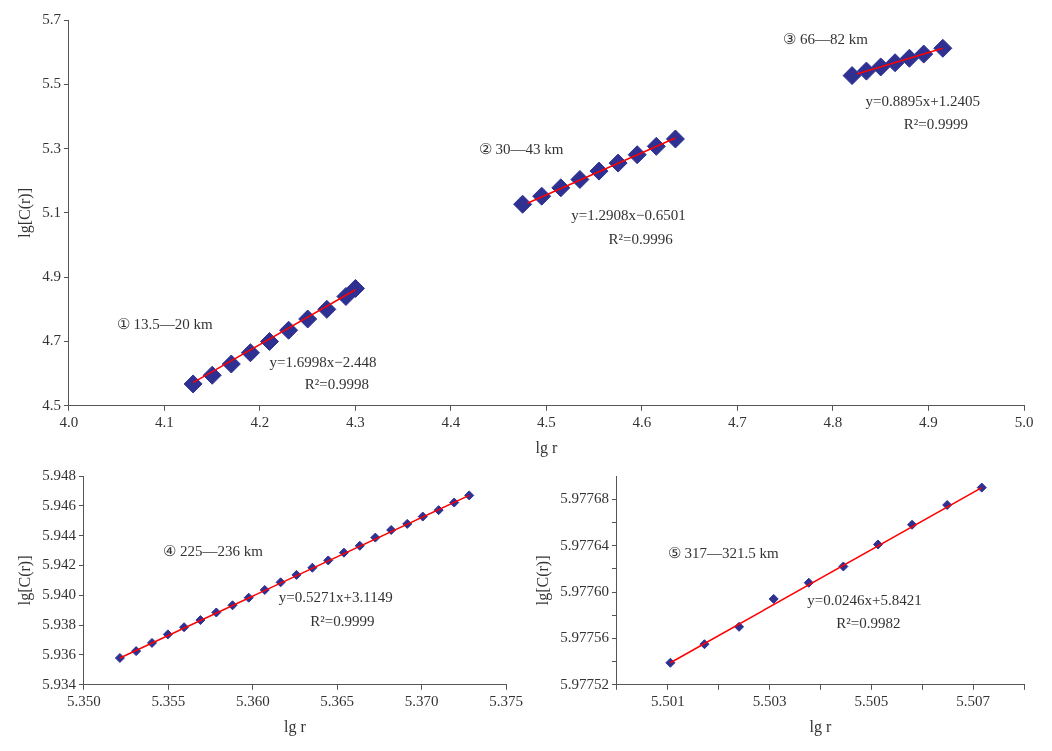 The width and height of the screenshot is (1052, 751). Describe the element at coordinates (1024, 421) in the screenshot. I see `x-tick-label: 5.0` at that location.